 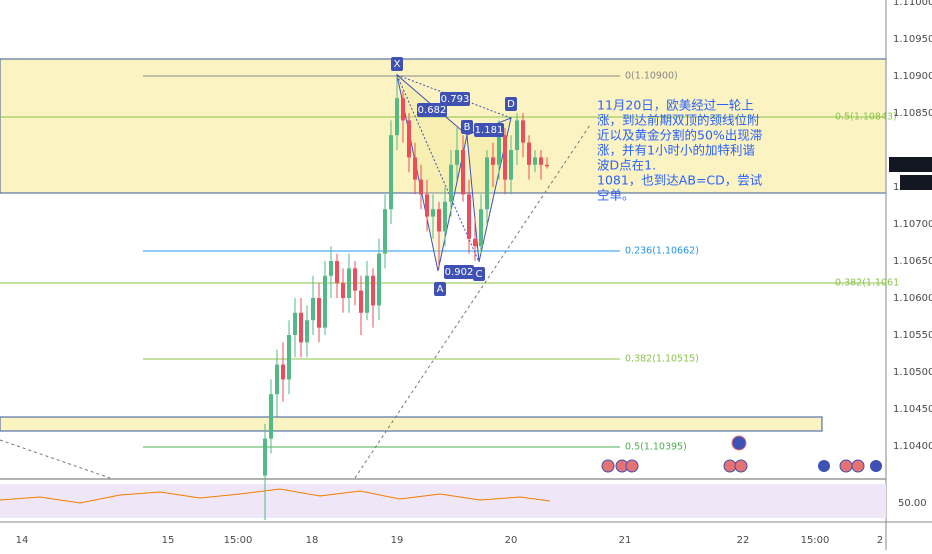 I want to click on pattern-point: C, so click(x=479, y=274).